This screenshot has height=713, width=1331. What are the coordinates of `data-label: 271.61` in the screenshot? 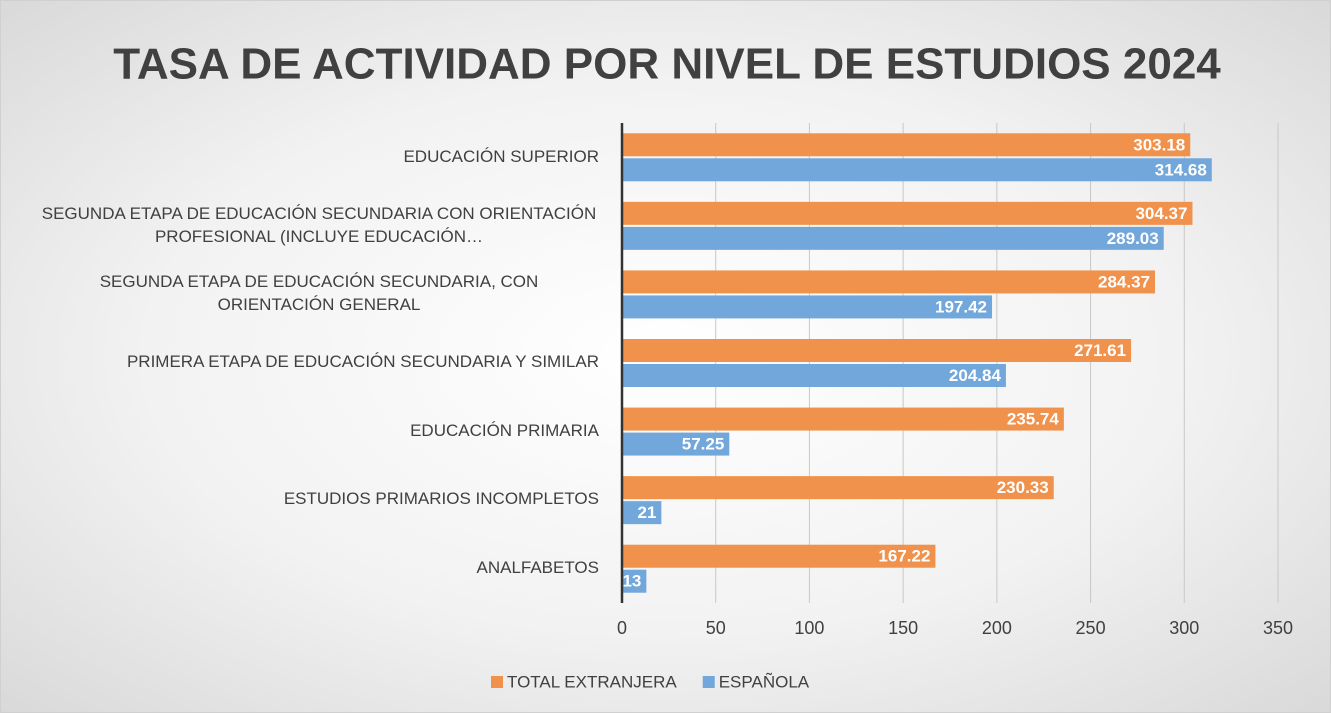 It's located at (1100, 350).